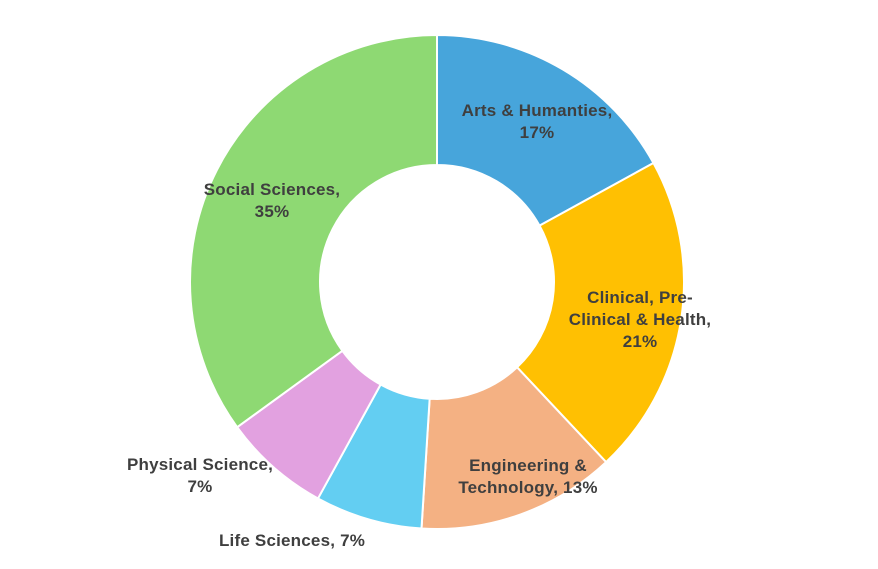  Describe the element at coordinates (640, 297) in the screenshot. I see `label-line: Clinical, Pre-` at that location.